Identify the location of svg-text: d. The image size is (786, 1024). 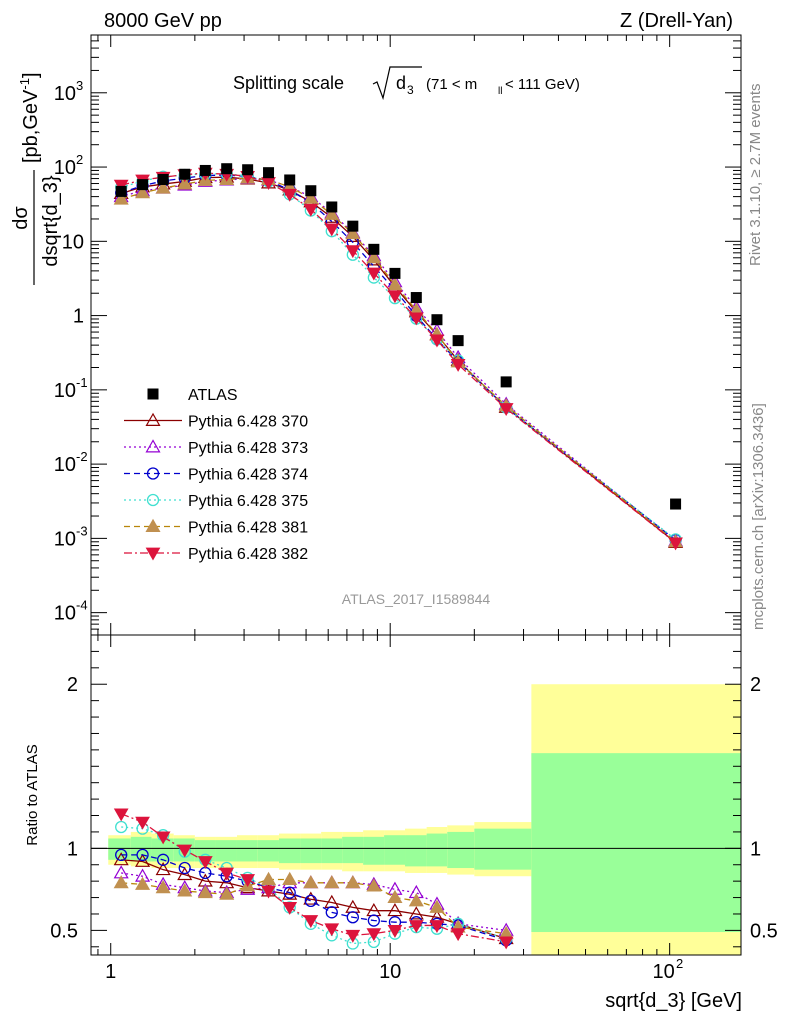
(401, 83).